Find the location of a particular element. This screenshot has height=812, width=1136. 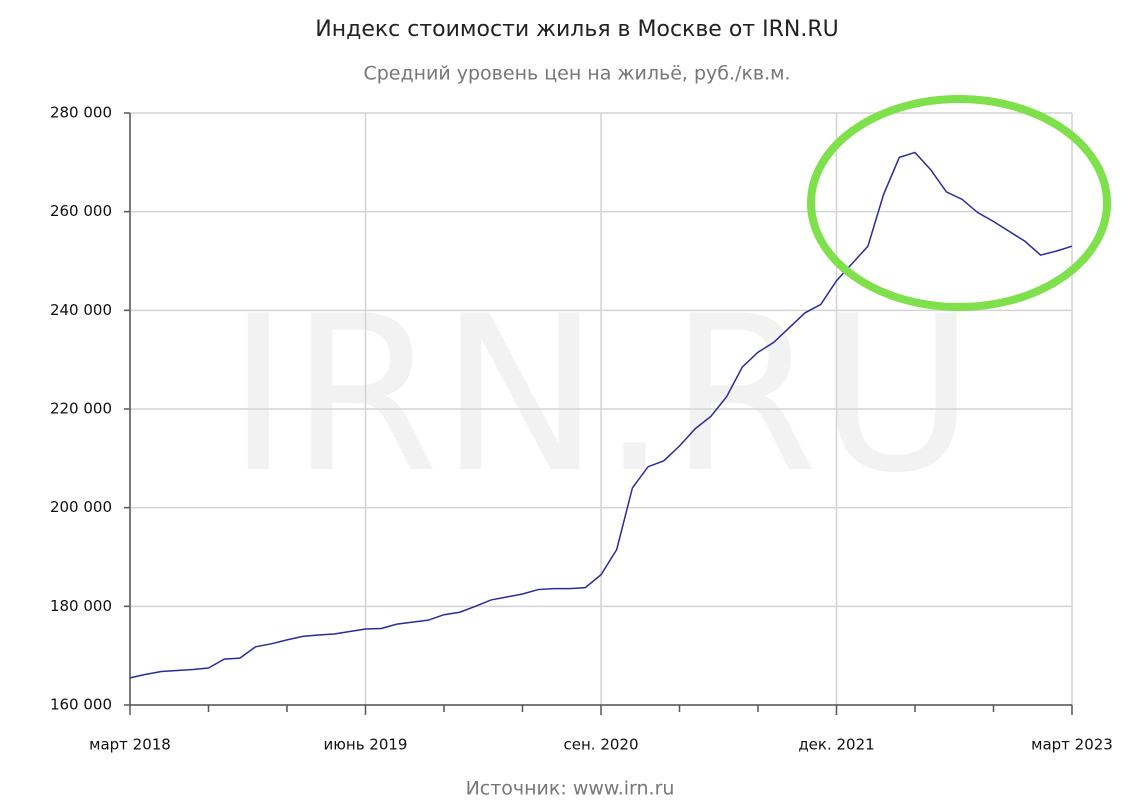

x-tick-label: дек. 2021 is located at coordinates (836, 745).